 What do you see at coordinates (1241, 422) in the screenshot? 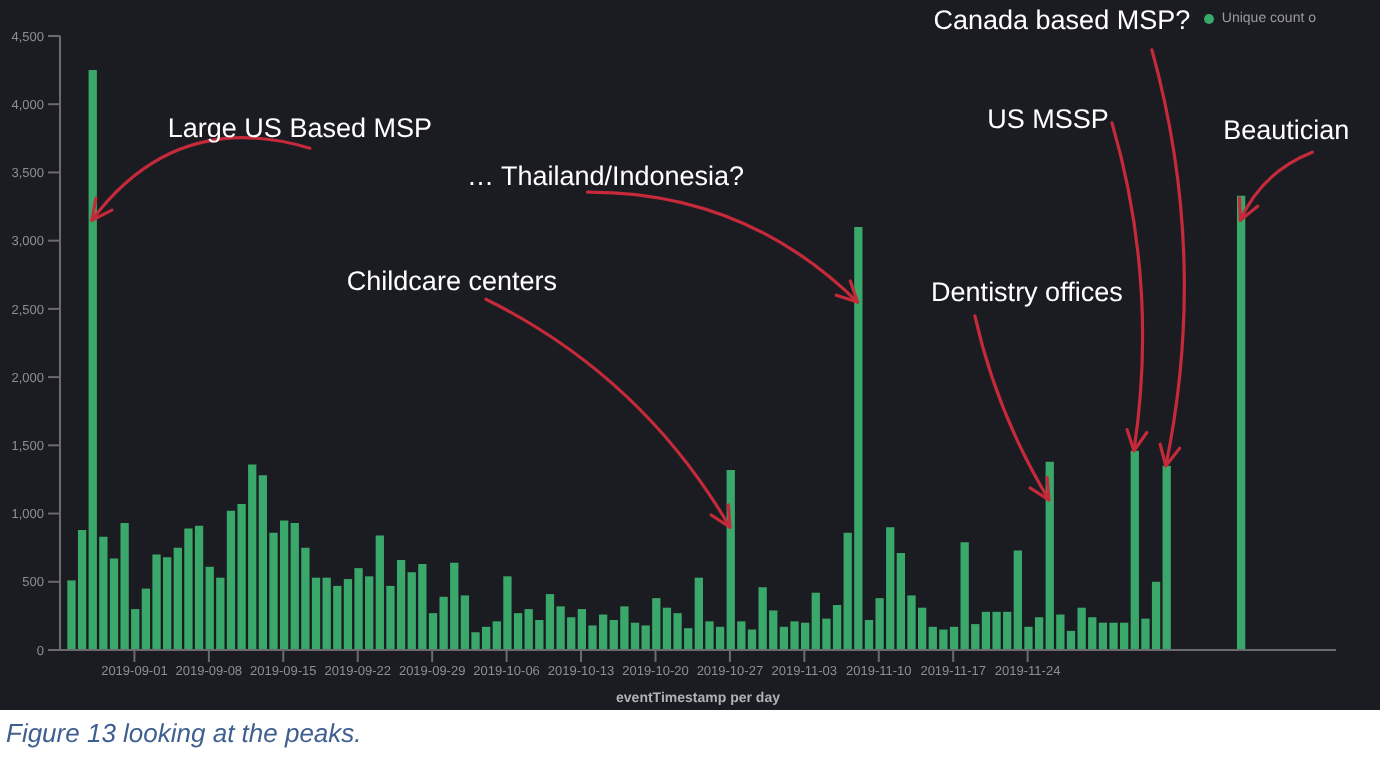
I see `bar` at bounding box center [1241, 422].